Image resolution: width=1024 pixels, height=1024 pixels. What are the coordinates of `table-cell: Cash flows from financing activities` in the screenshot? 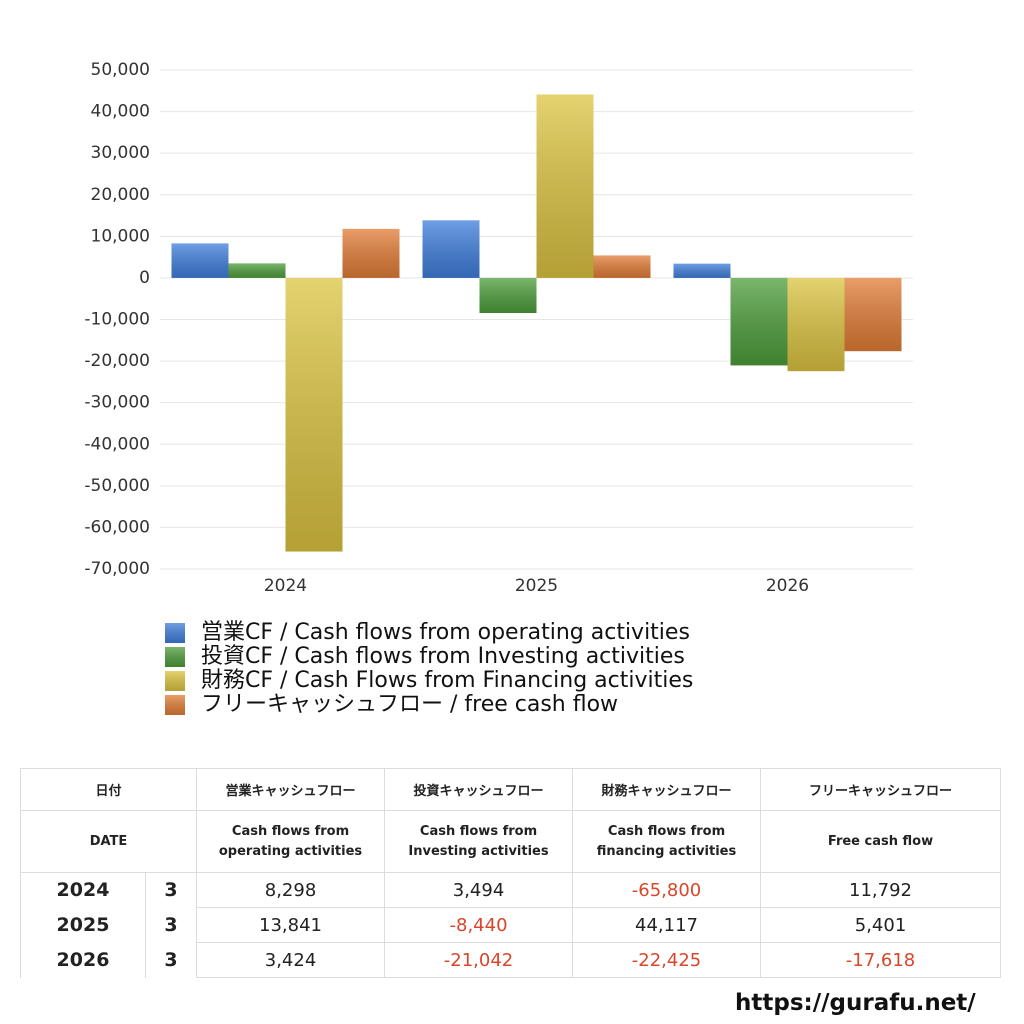 It's located at (667, 841).